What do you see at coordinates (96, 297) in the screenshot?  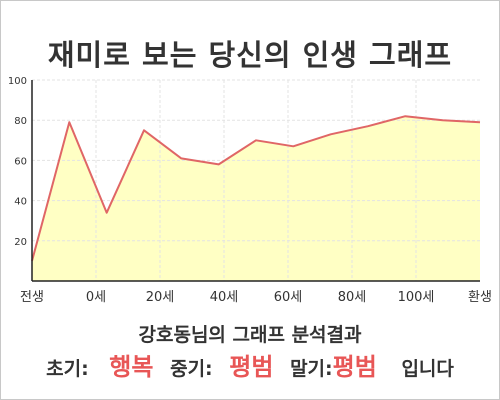 I see `x-tick-label: 0세` at bounding box center [96, 297].